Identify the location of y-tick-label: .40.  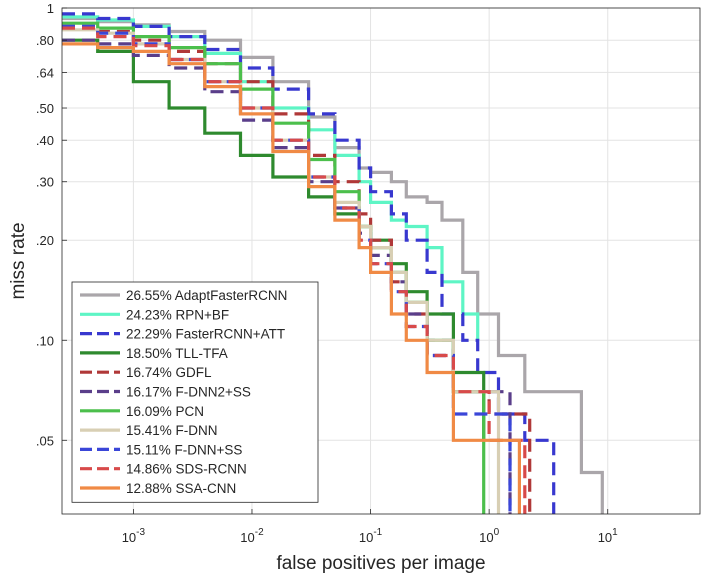
(45, 140).